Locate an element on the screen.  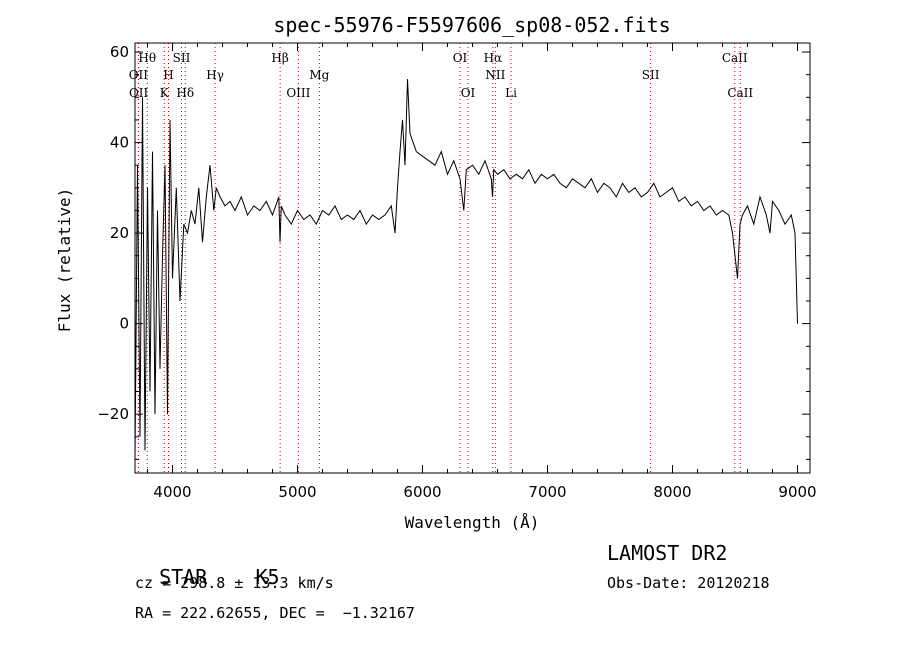
line-label: Hδ is located at coordinates (185, 93).